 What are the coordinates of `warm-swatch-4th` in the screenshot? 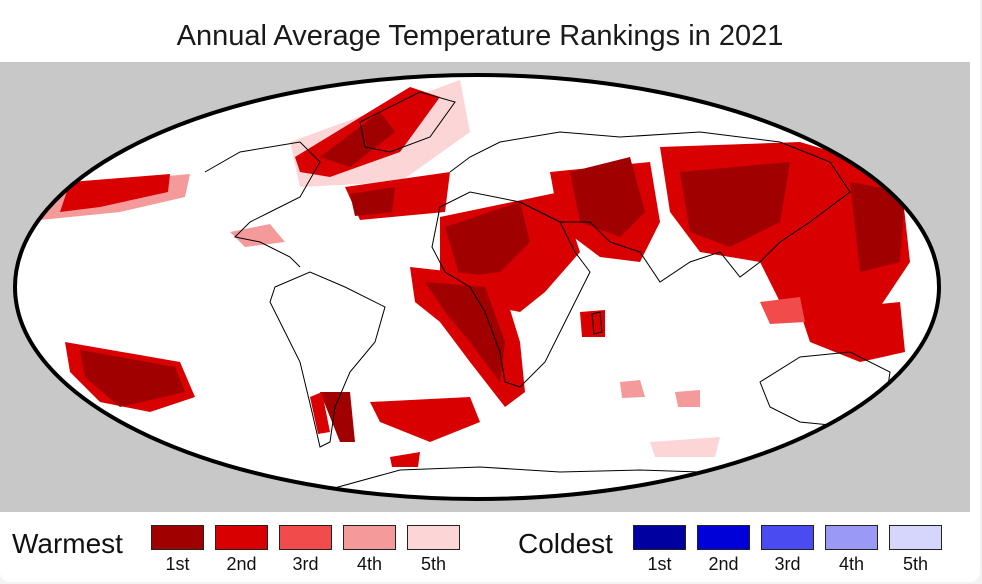 It's located at (369, 537).